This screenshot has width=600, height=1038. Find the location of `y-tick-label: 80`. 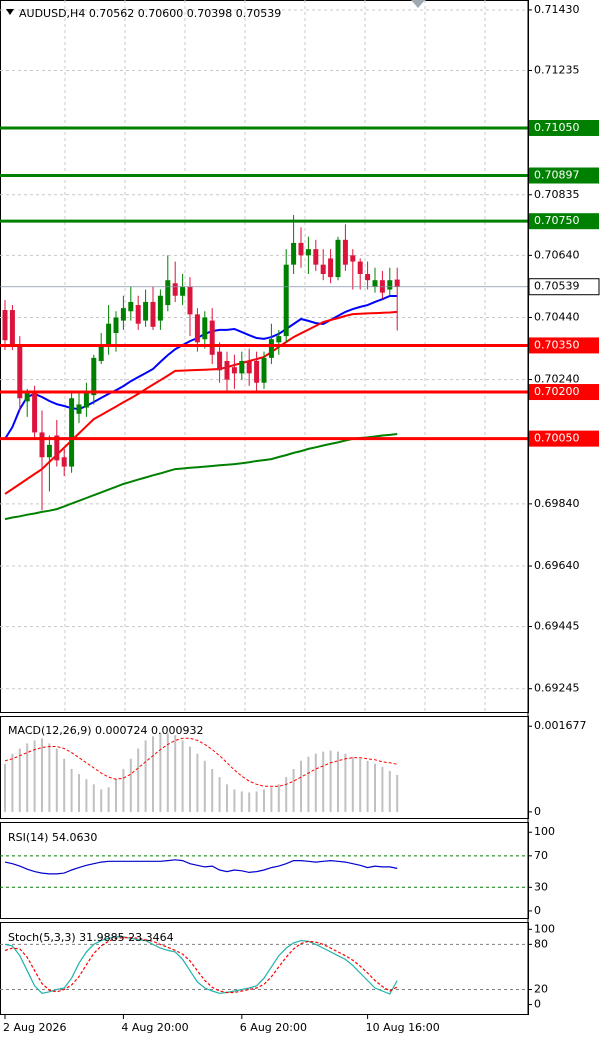

y-tick-label: 80 is located at coordinates (541, 943).